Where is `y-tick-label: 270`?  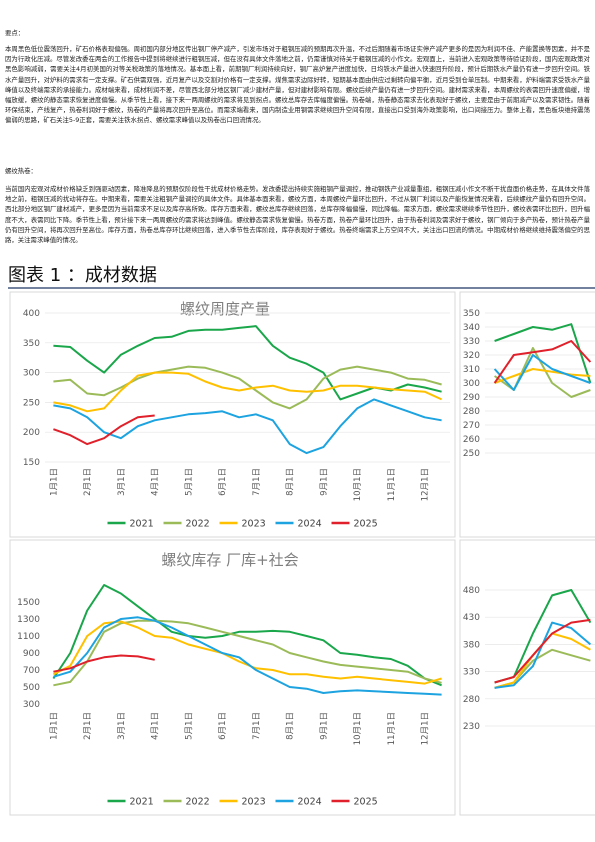 y-tick-label: 270 is located at coordinates (471, 426).